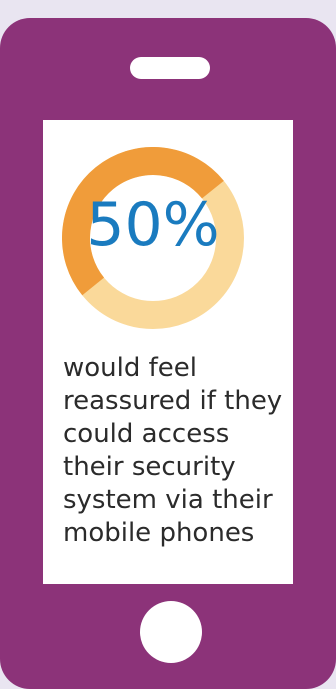 The image size is (336, 689). What do you see at coordinates (168, 500) in the screenshot?
I see `caption-line: system via their` at bounding box center [168, 500].